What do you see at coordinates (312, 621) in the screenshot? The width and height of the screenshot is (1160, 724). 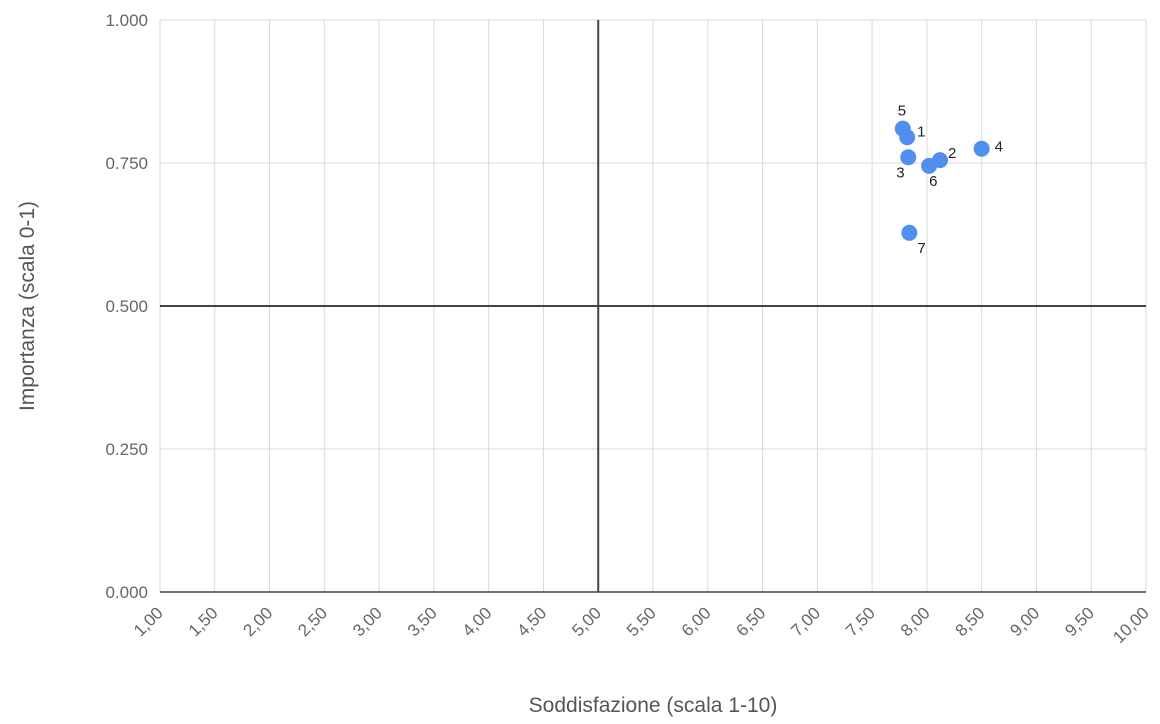 I see `x-tick-label: 2,50` at bounding box center [312, 621].